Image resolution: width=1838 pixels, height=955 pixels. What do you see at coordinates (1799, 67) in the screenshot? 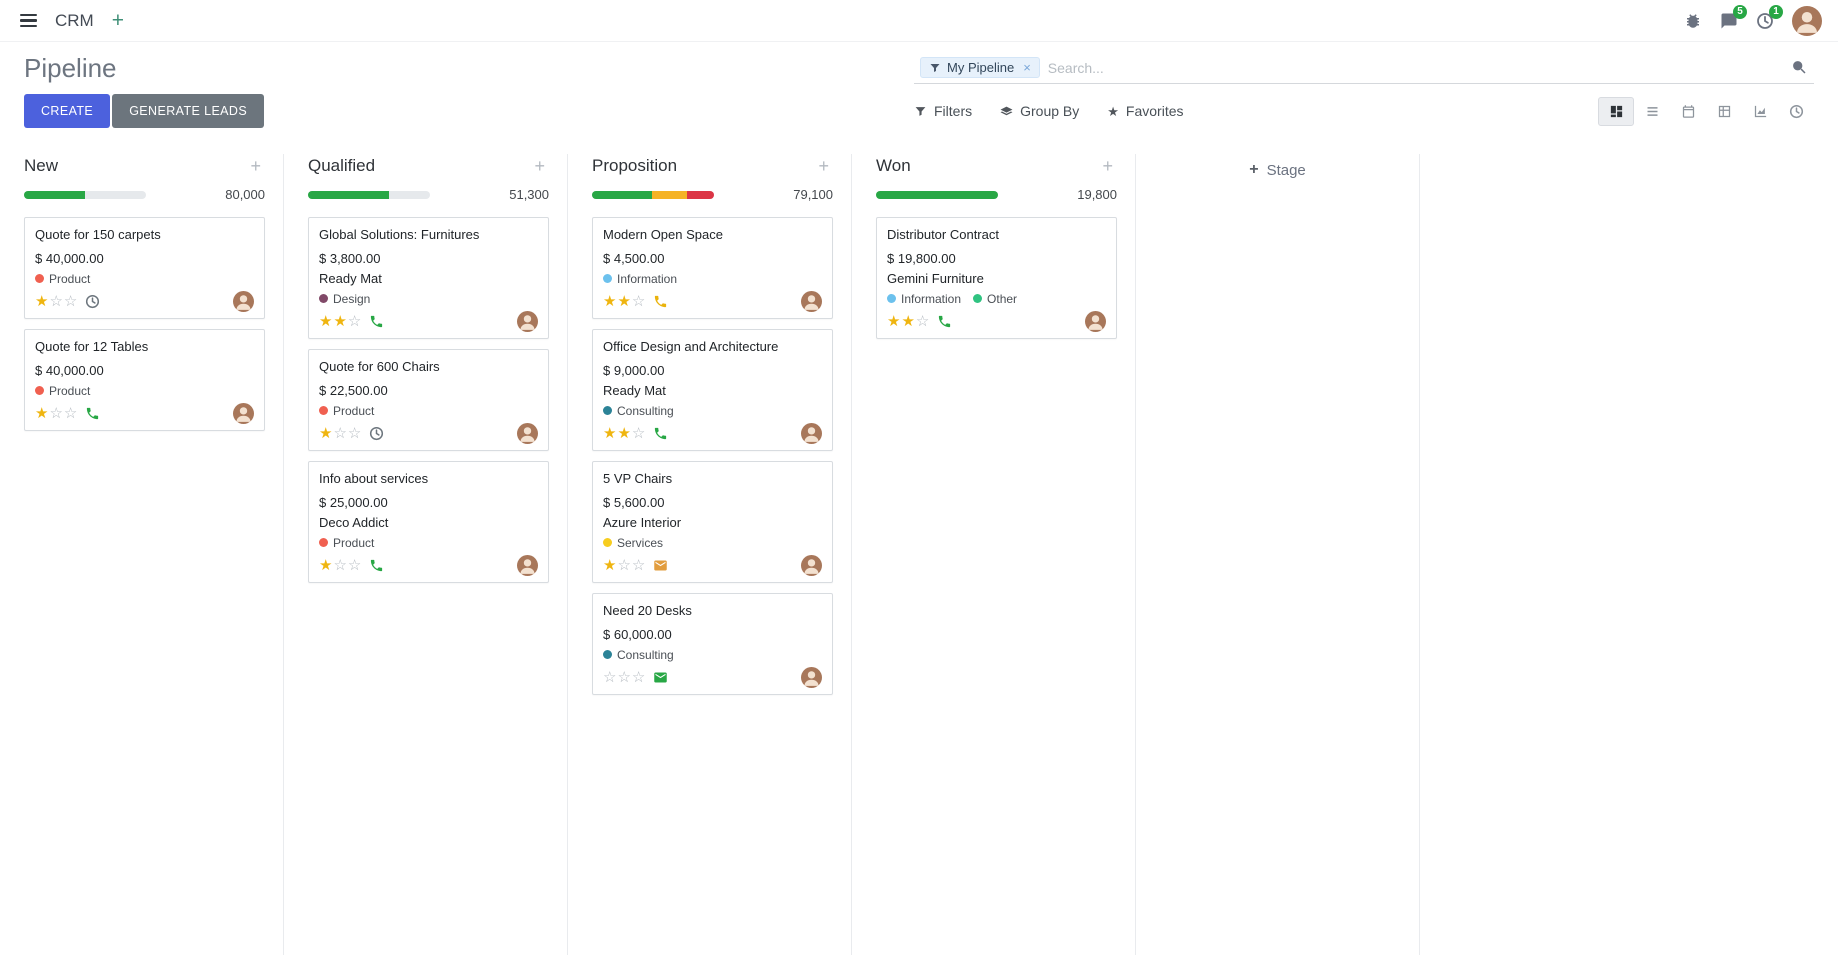
I see `search-icon` at bounding box center [1799, 67].